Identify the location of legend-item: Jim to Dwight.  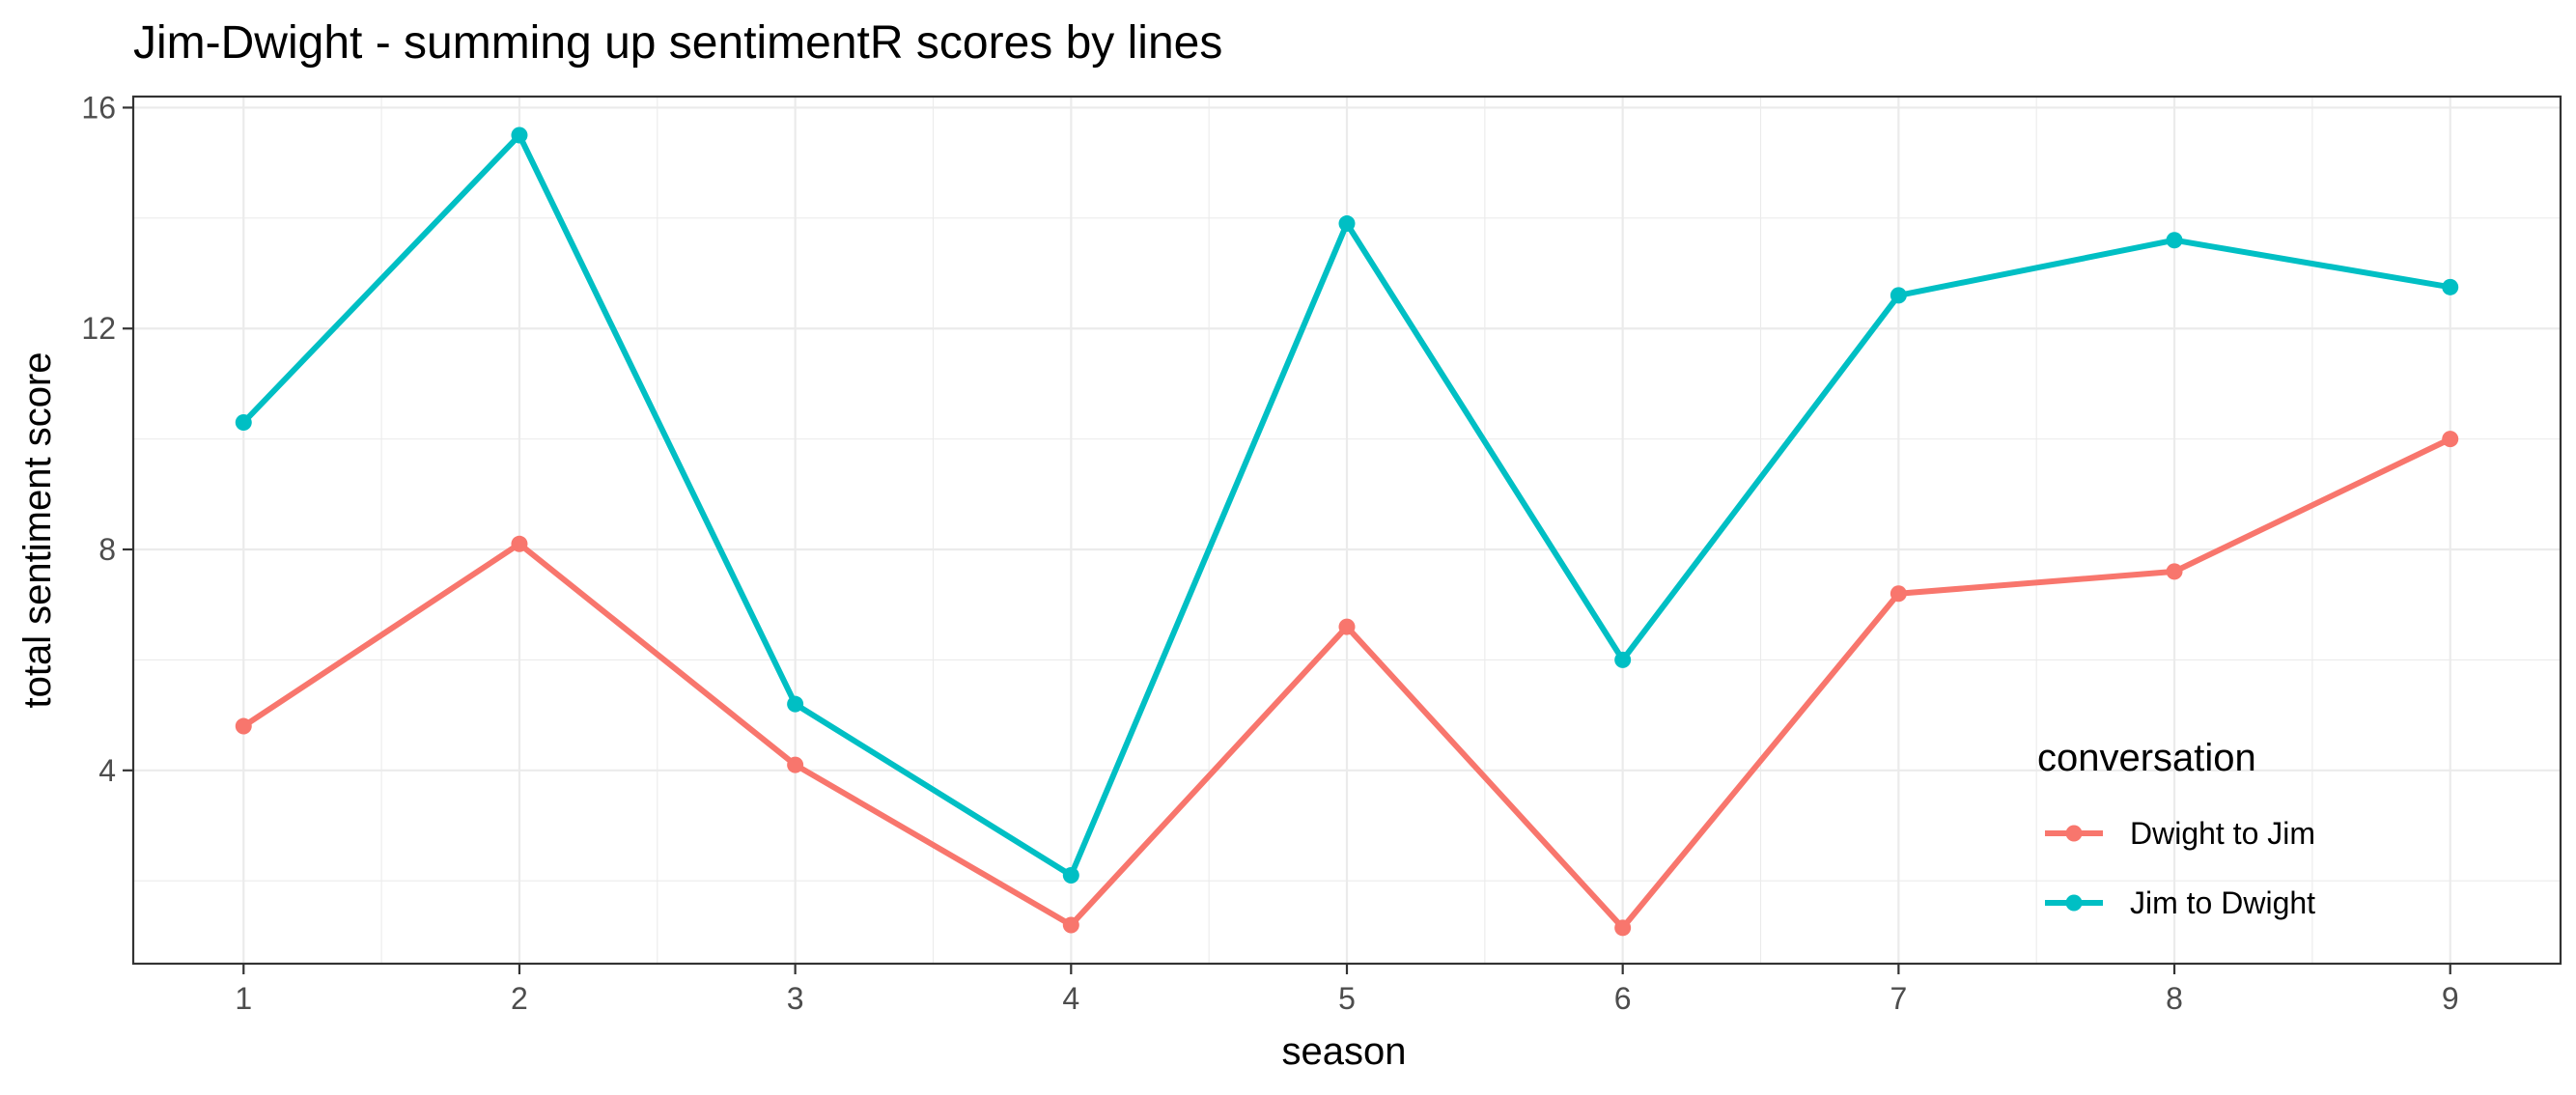
(2180, 902).